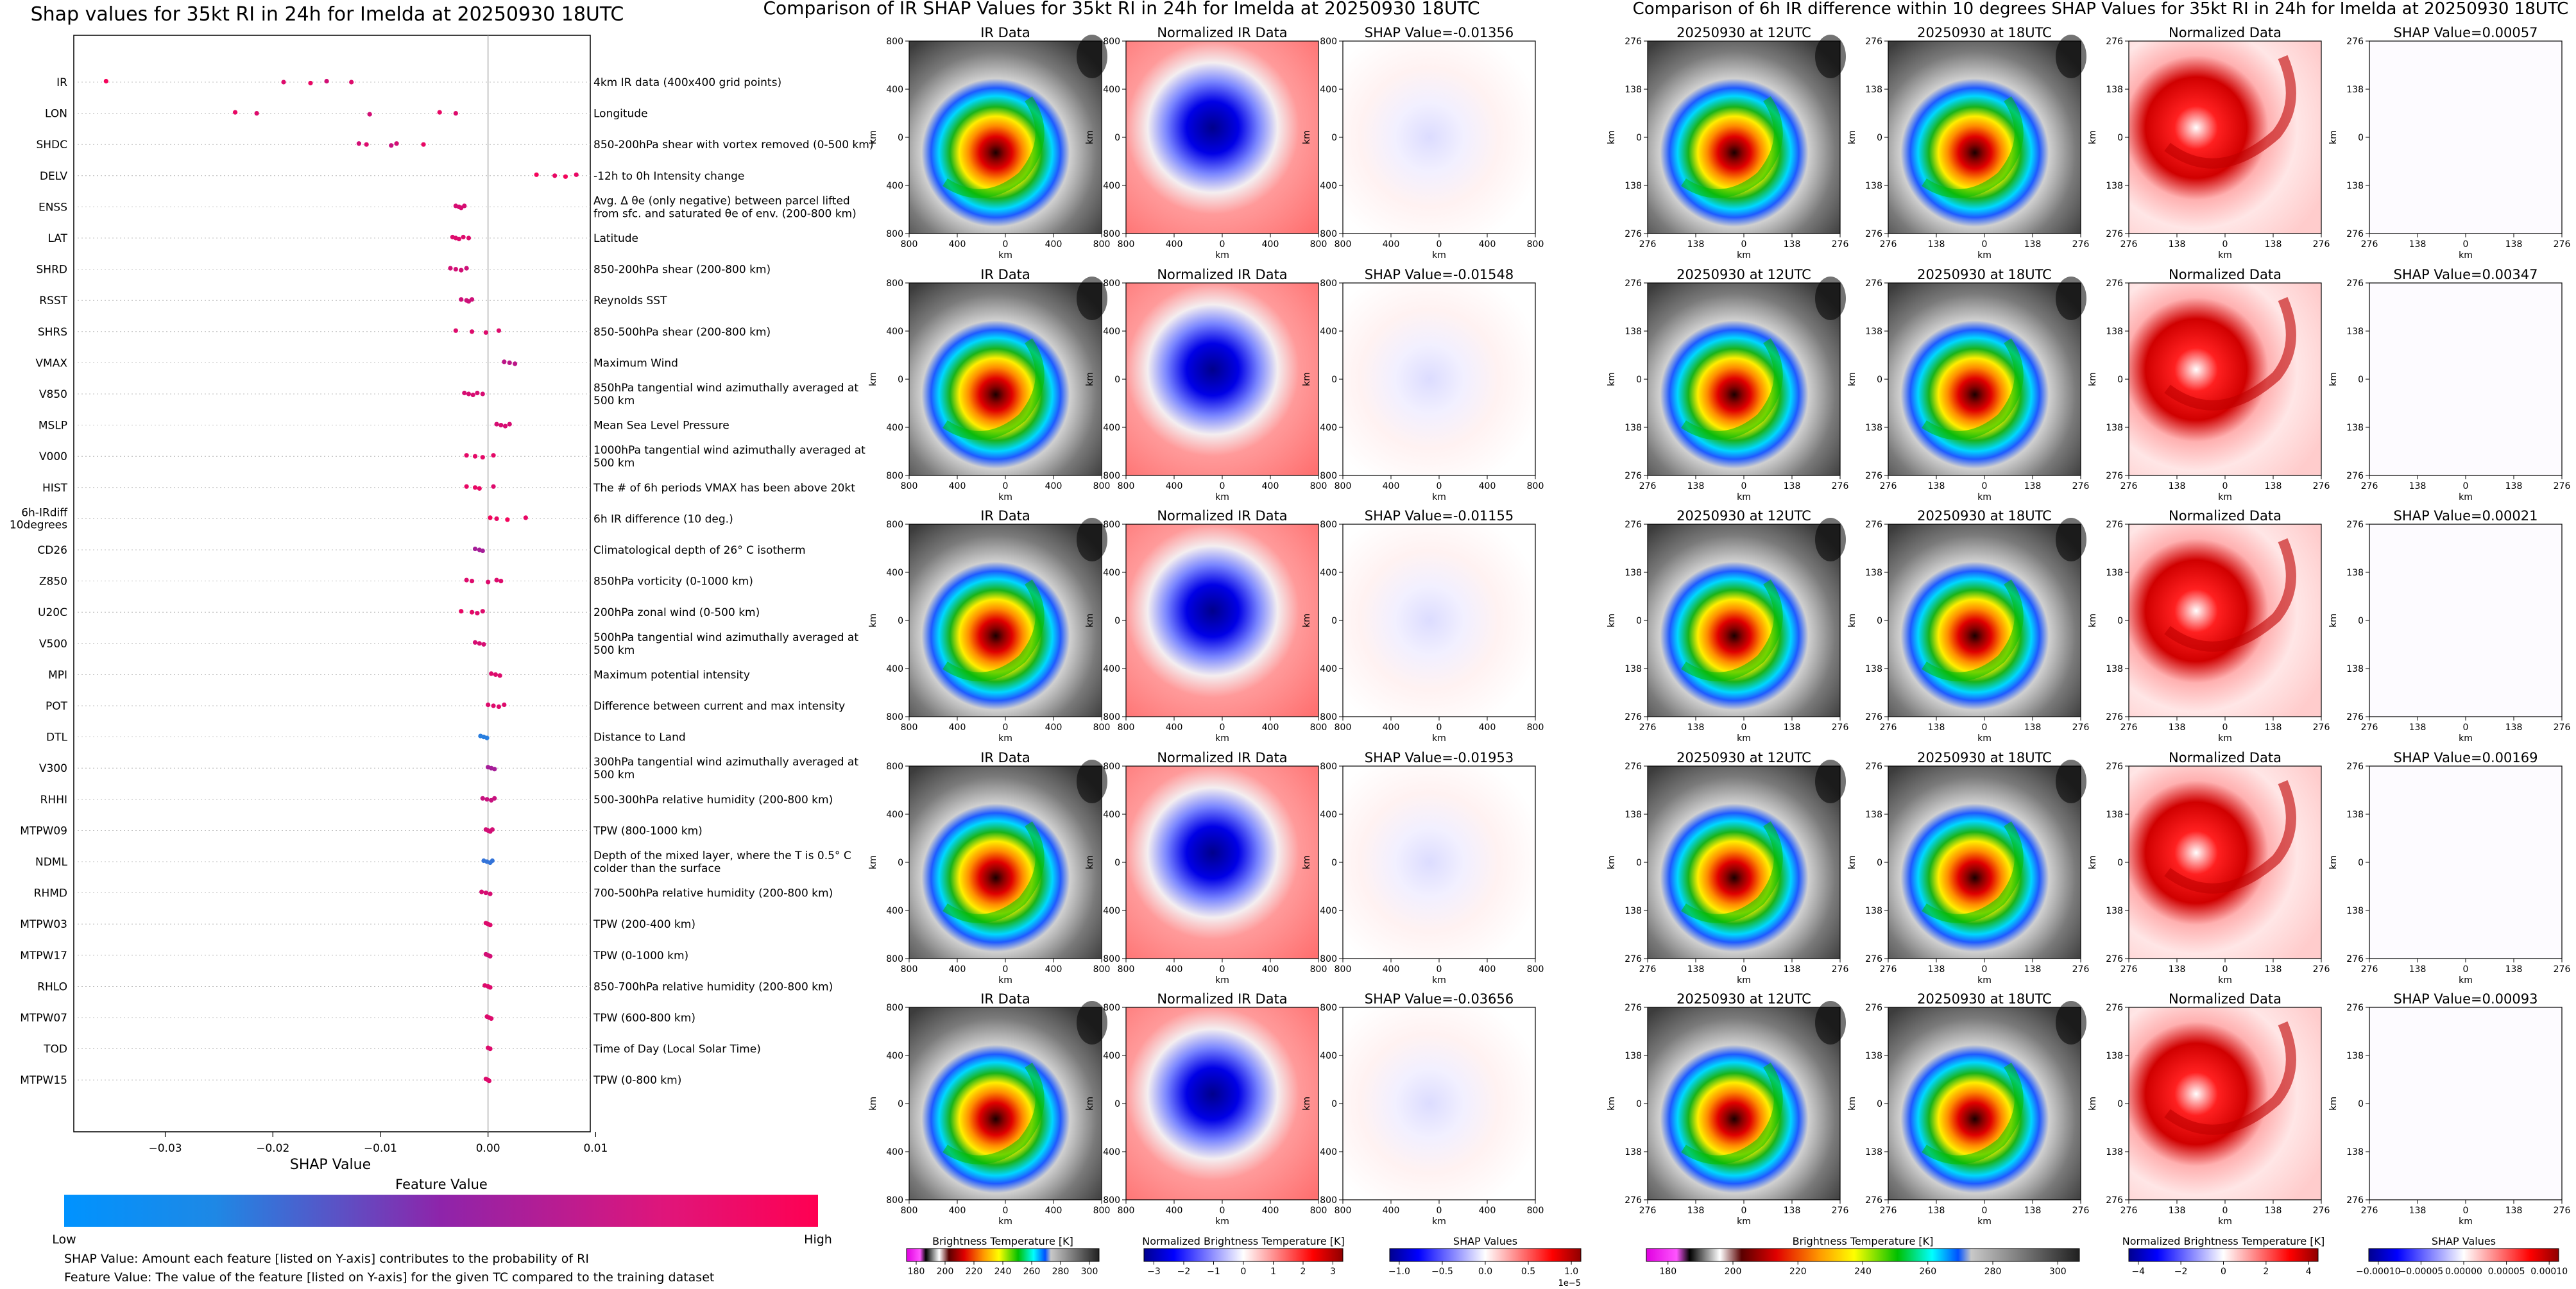  I want to click on feature-label: RHLO, so click(52, 986).